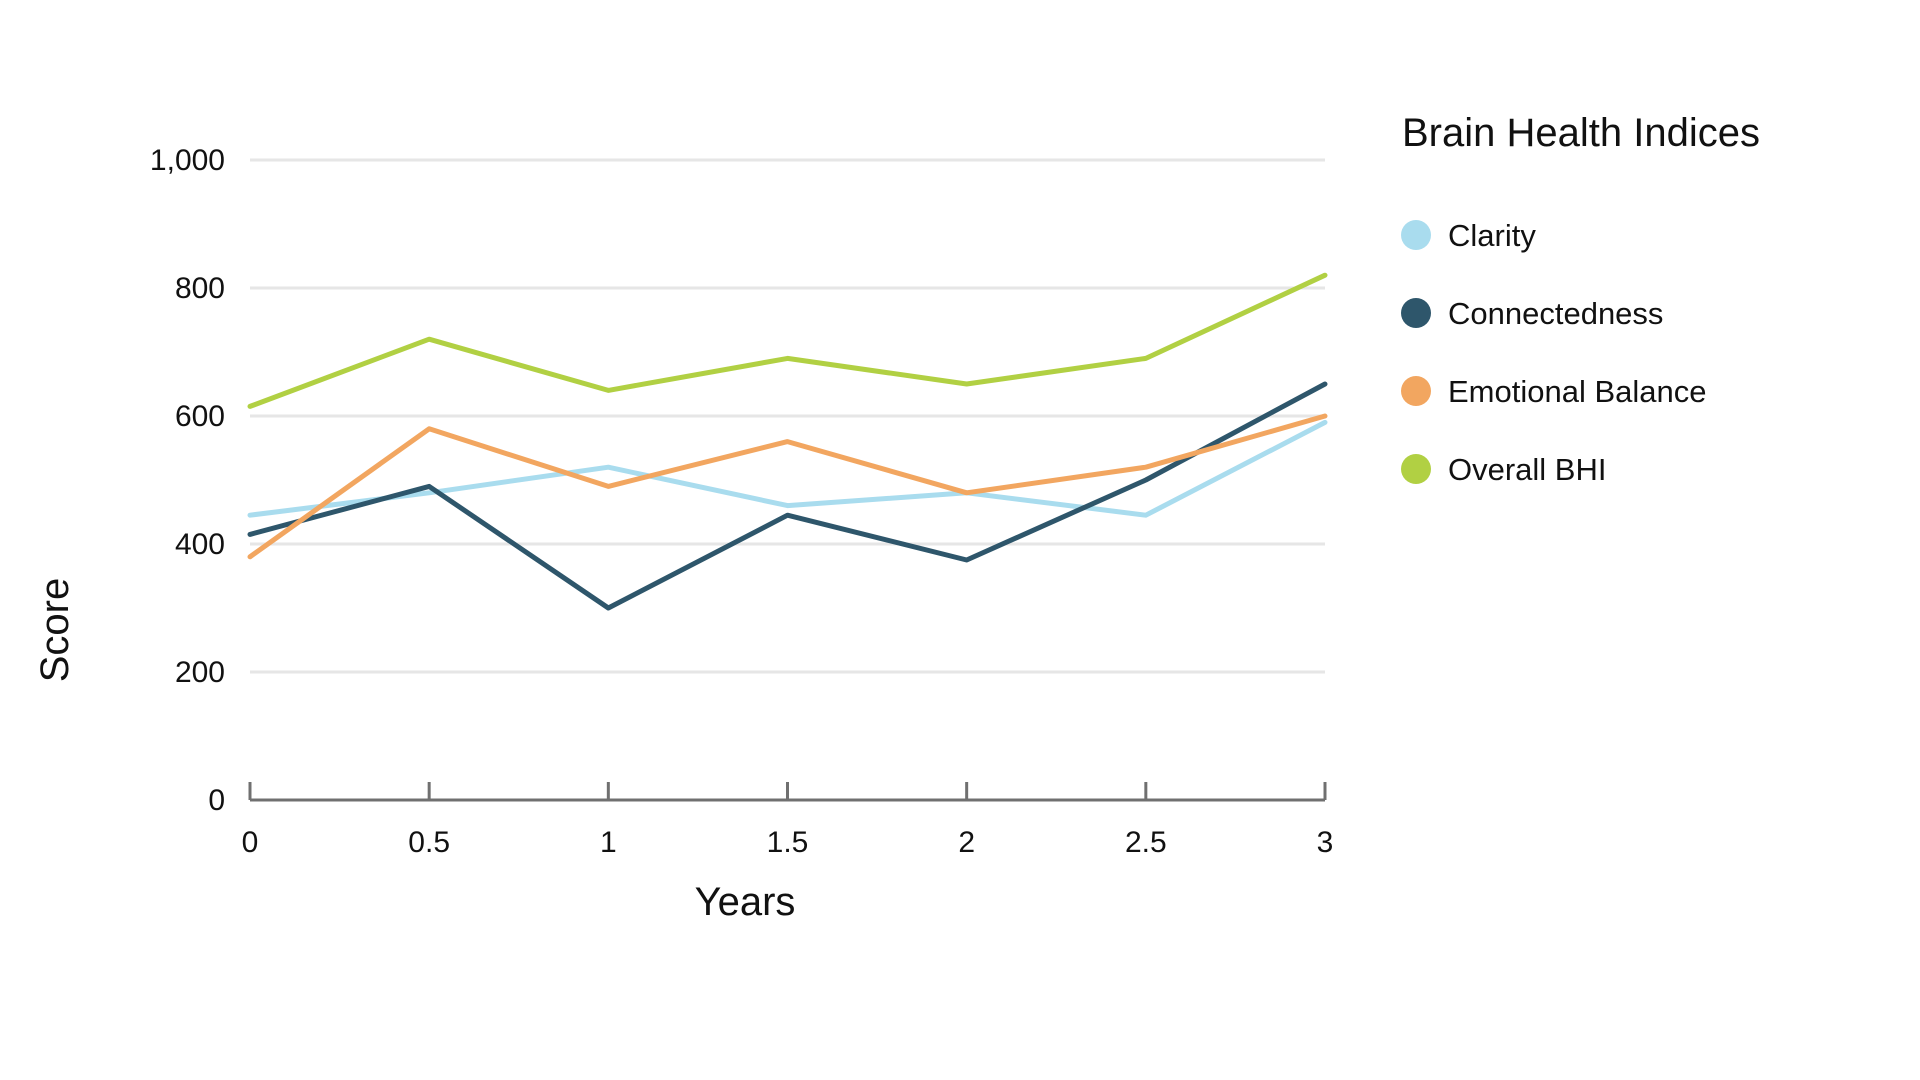  What do you see at coordinates (966, 842) in the screenshot?
I see `x-tick-label: 2` at bounding box center [966, 842].